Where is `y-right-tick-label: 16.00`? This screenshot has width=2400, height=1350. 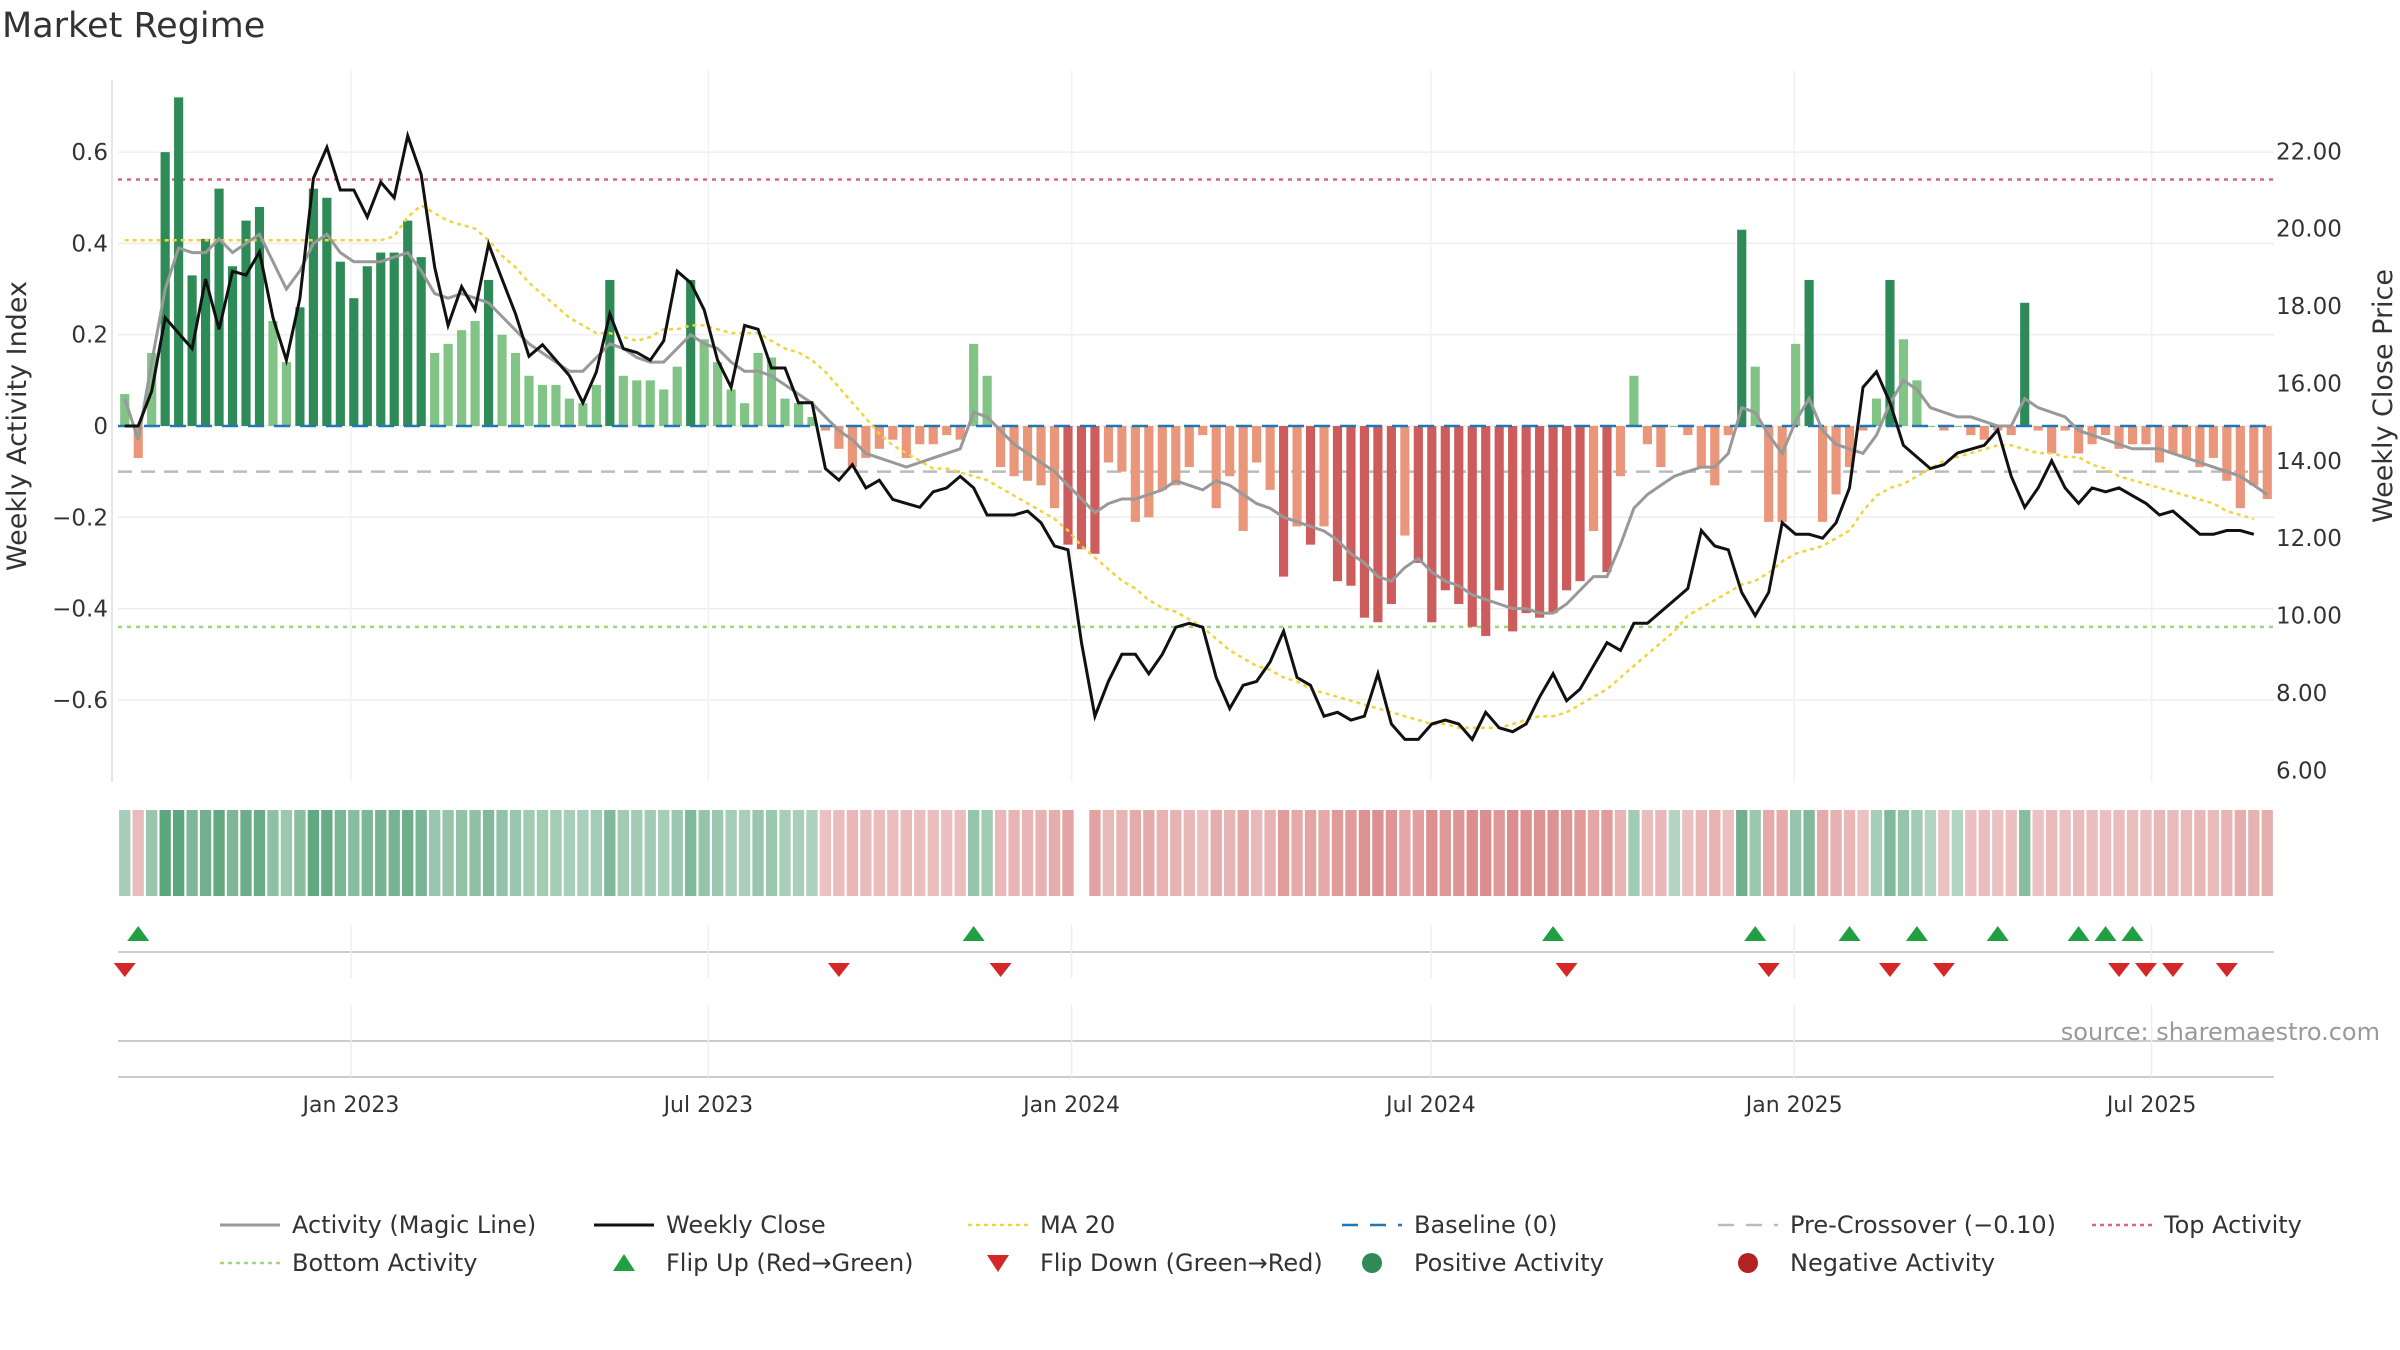 y-right-tick-label: 16.00 is located at coordinates (2309, 384).